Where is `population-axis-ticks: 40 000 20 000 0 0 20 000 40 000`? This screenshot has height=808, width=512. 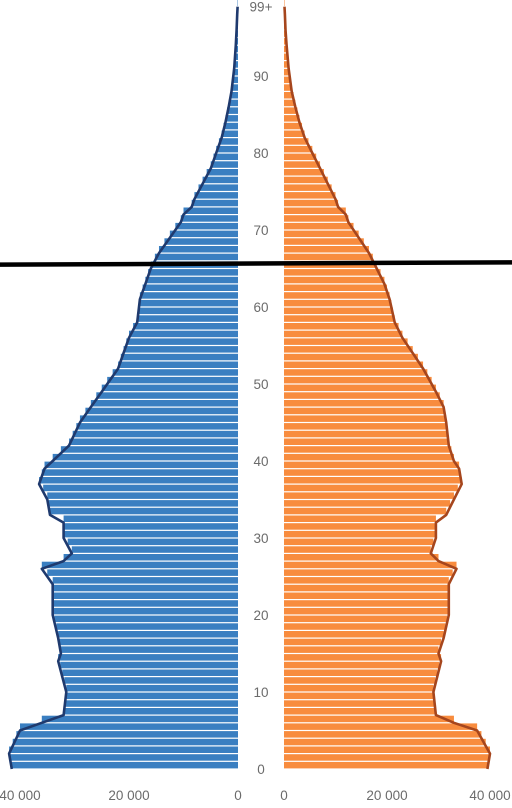 population-axis-ticks: 40 000 20 000 0 0 20 000 40 000 is located at coordinates (255, 795).